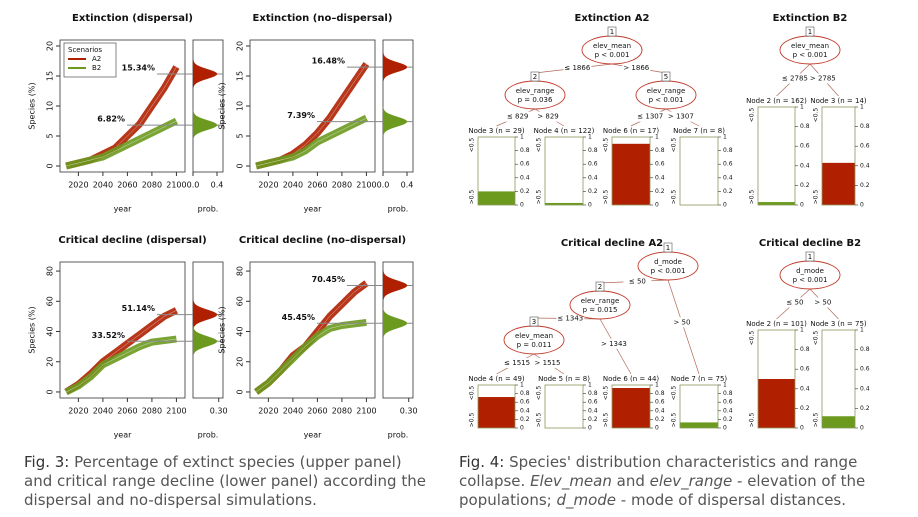 Image resolution: width=918 pixels, height=517 pixels. I want to click on leaf-bar, so click(496, 412).